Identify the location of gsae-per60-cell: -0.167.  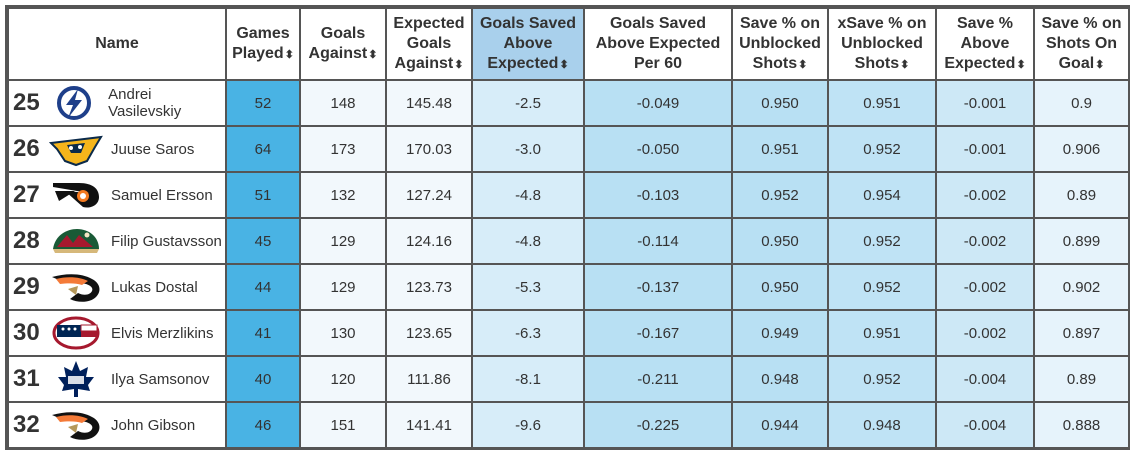
(658, 333).